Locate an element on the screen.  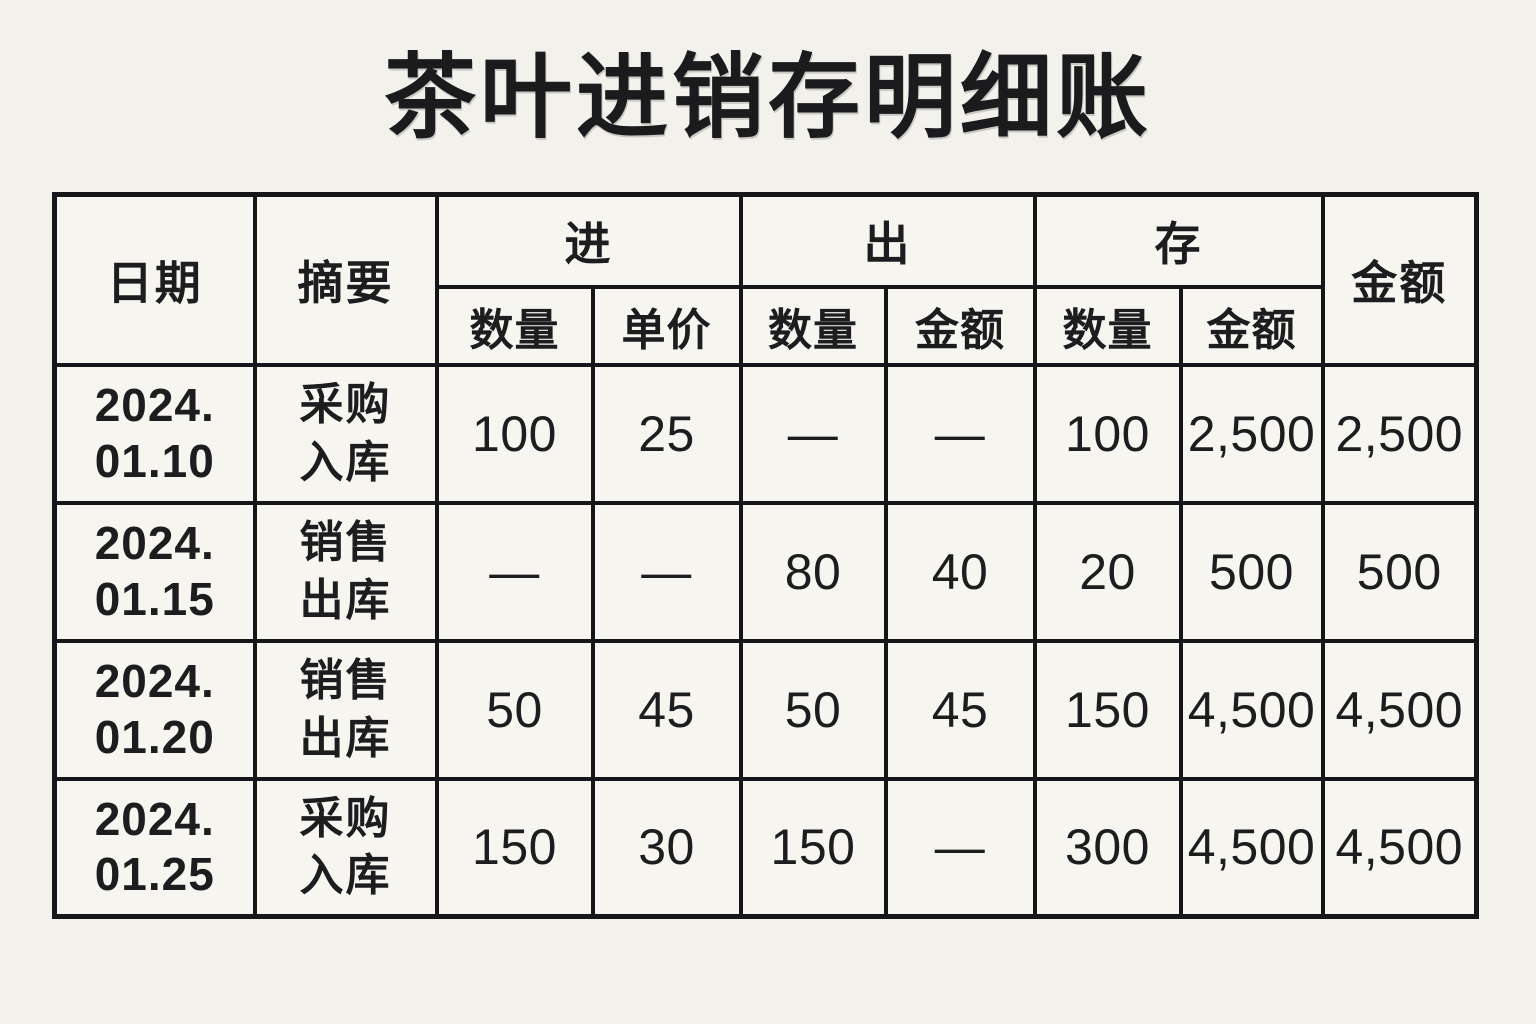
col-header-stock-amount: 金额 is located at coordinates (1251, 325).